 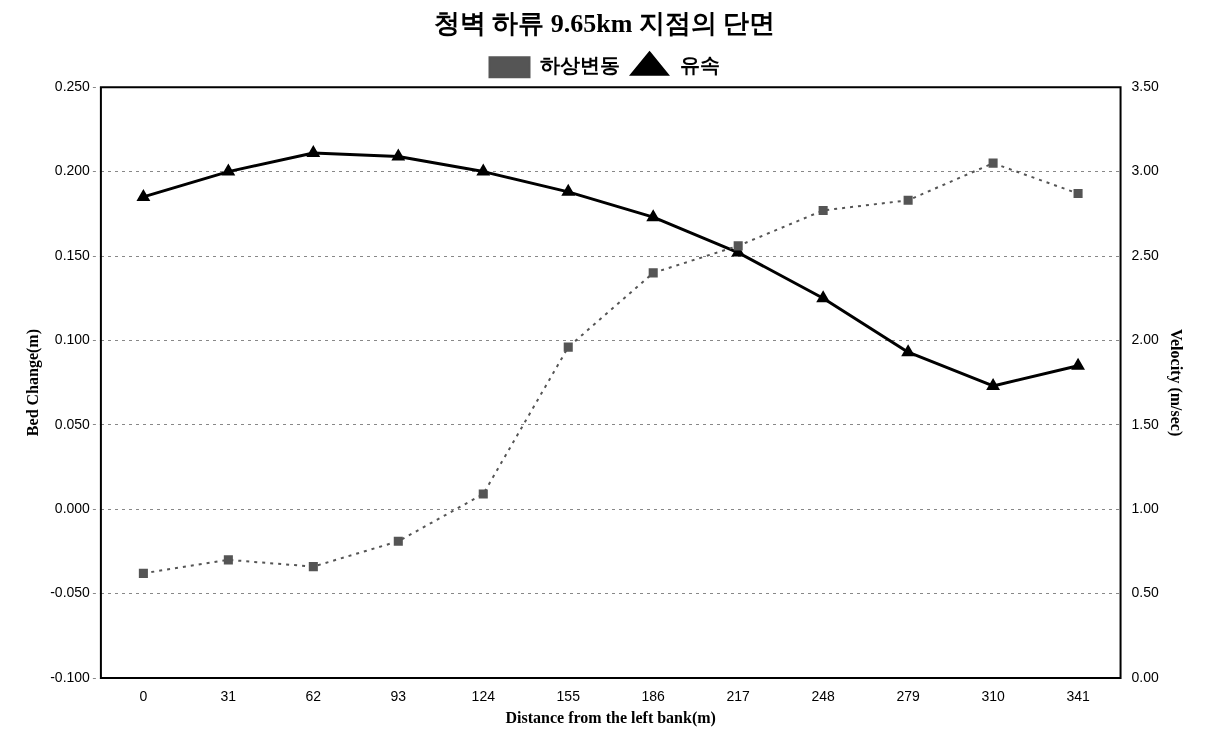 What do you see at coordinates (313, 696) in the screenshot?
I see `x-tick-label: 62` at bounding box center [313, 696].